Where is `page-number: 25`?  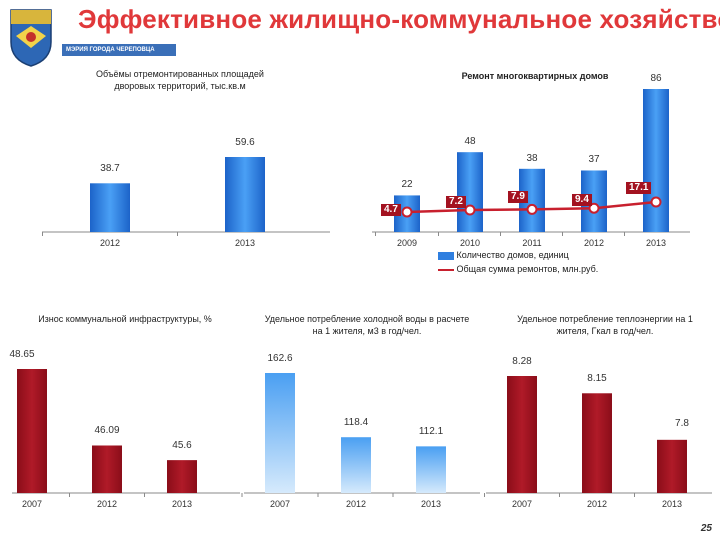 page-number: 25 is located at coordinates (706, 528).